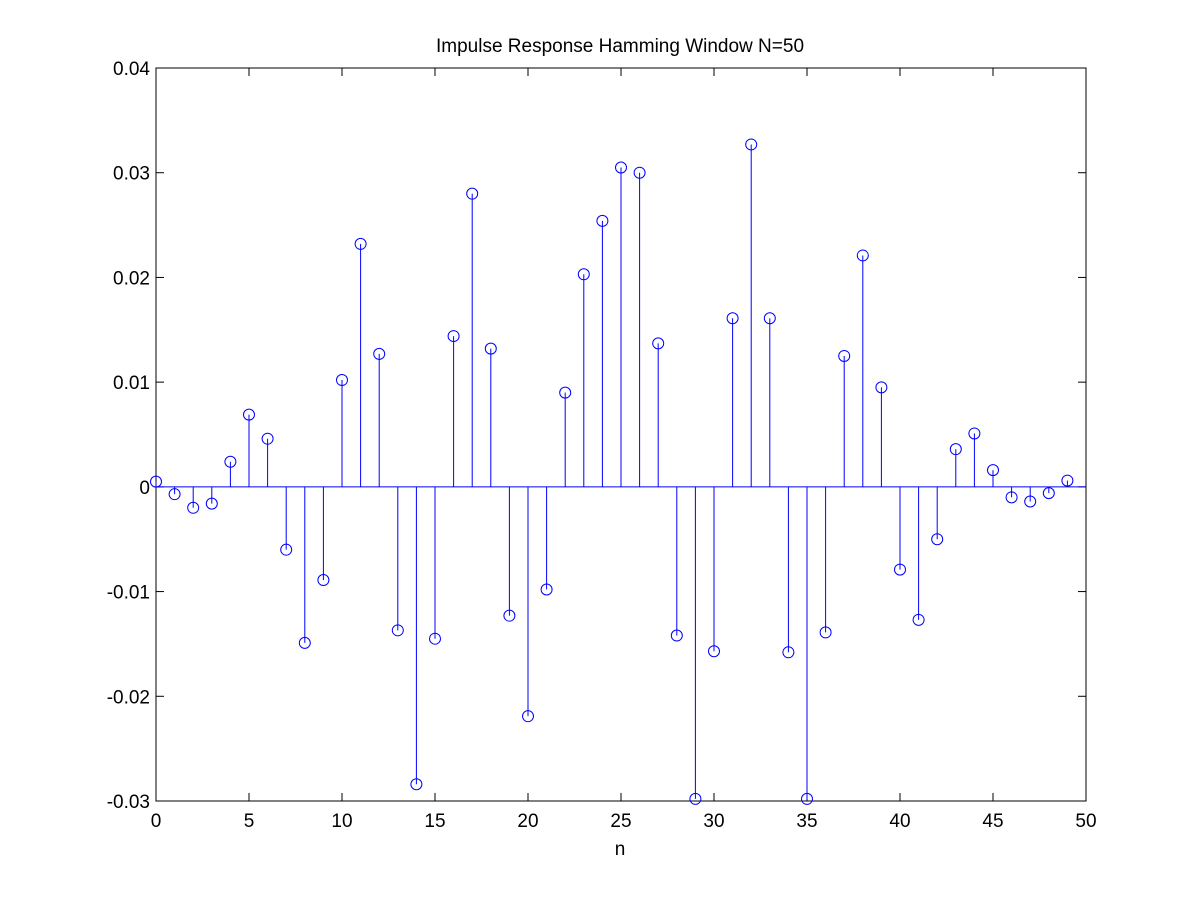  I want to click on x-tick-label: 25, so click(620, 821).